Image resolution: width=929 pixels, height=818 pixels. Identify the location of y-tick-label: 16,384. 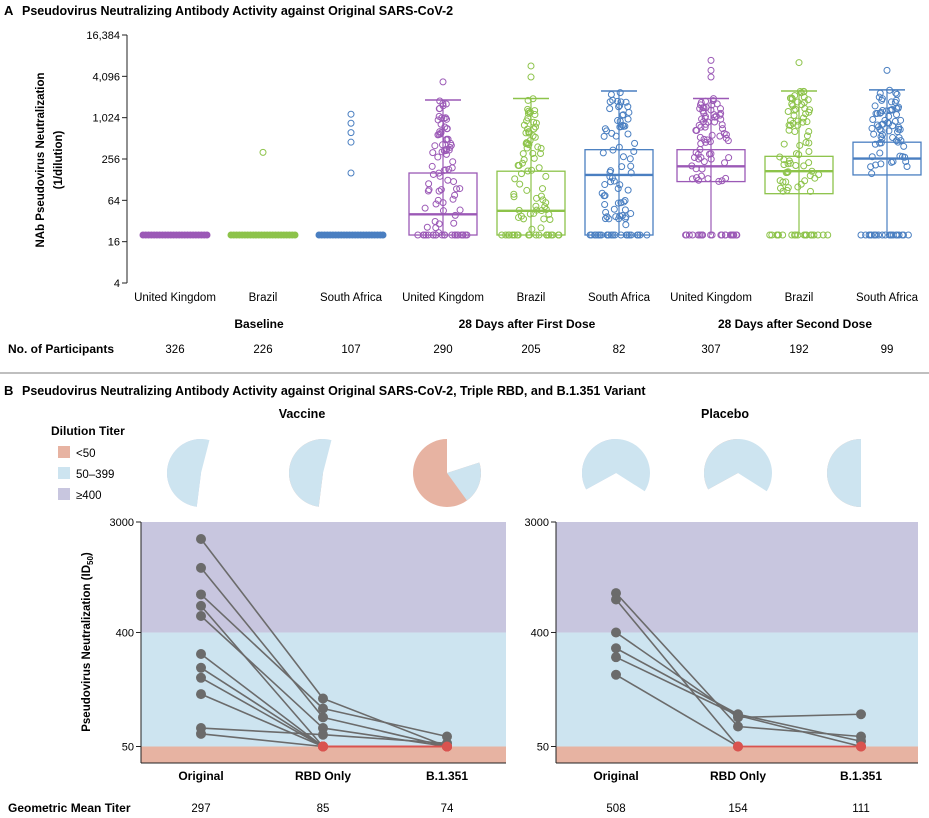
(103, 36).